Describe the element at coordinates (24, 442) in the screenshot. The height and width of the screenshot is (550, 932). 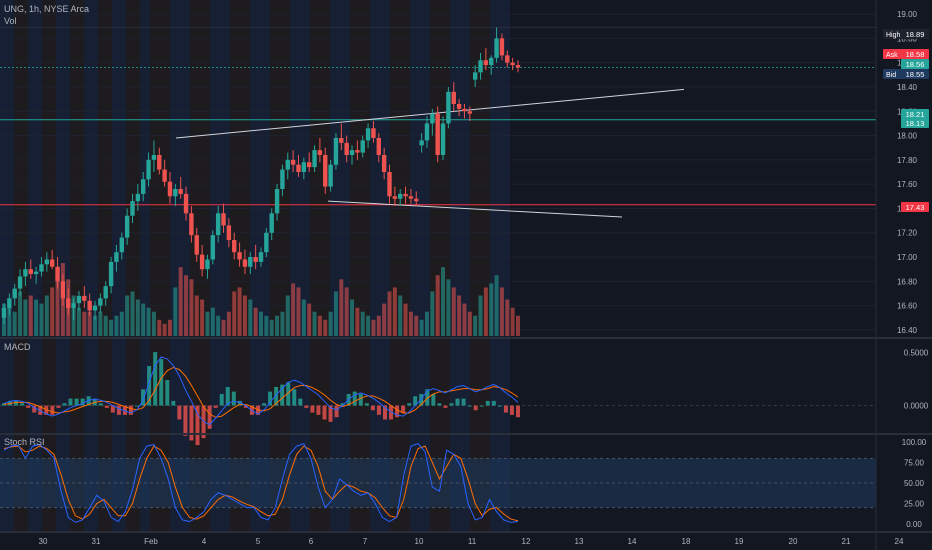
I see `stoch-rsi-title: Stoch RSI` at that location.